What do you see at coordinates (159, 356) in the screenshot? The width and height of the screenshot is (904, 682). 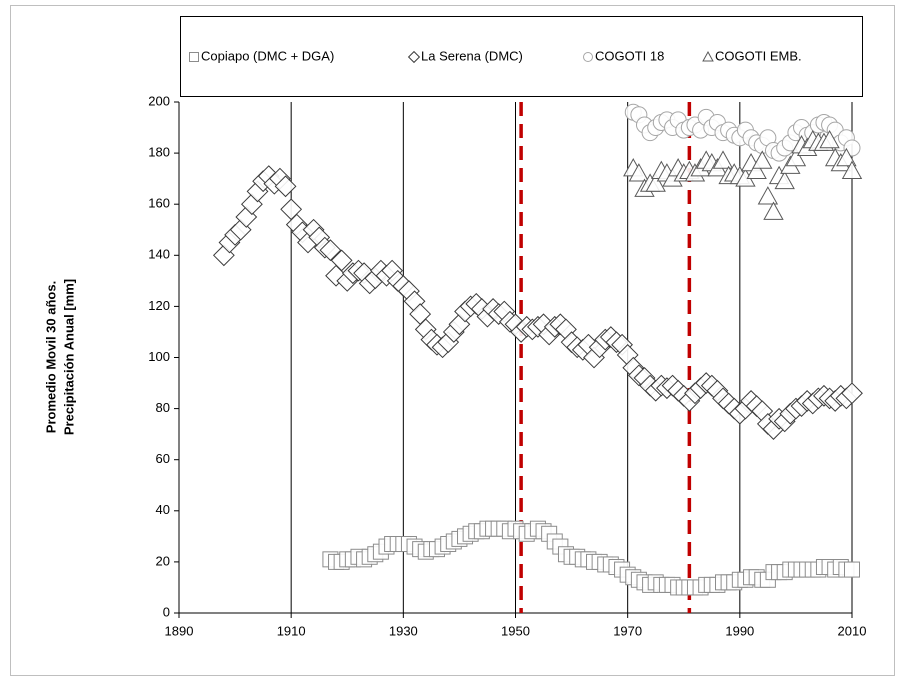 I see `y-tick-label: 100` at bounding box center [159, 356].